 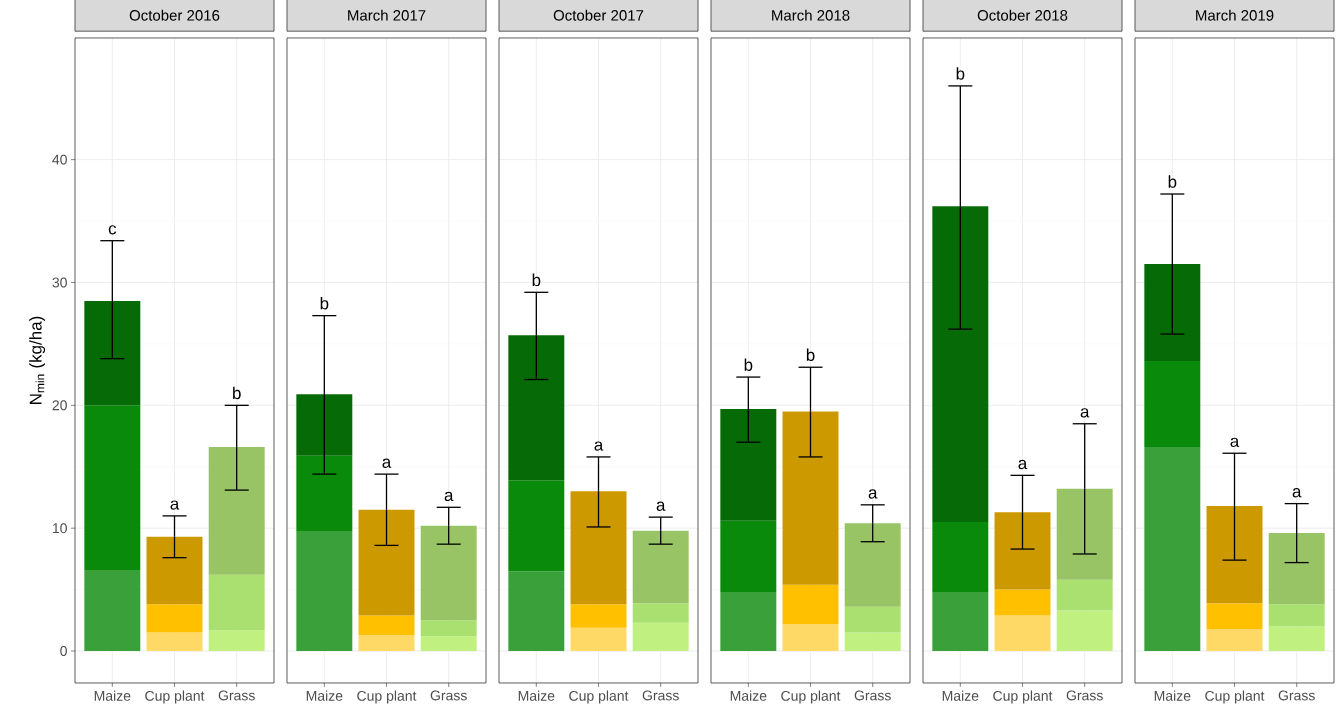 I want to click on y-tick-label: 0, so click(x=63, y=651).